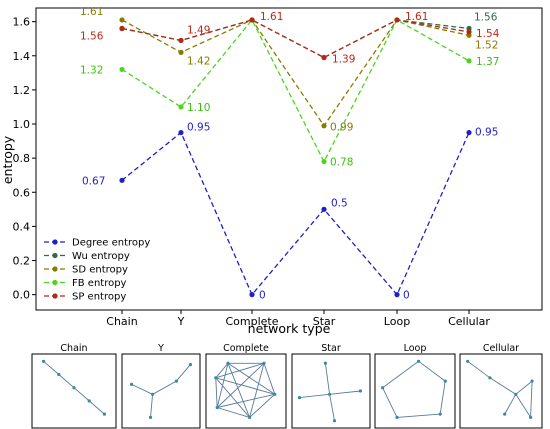  Describe the element at coordinates (22, 90) in the screenshot. I see `y-tick-label: 1.2` at that location.